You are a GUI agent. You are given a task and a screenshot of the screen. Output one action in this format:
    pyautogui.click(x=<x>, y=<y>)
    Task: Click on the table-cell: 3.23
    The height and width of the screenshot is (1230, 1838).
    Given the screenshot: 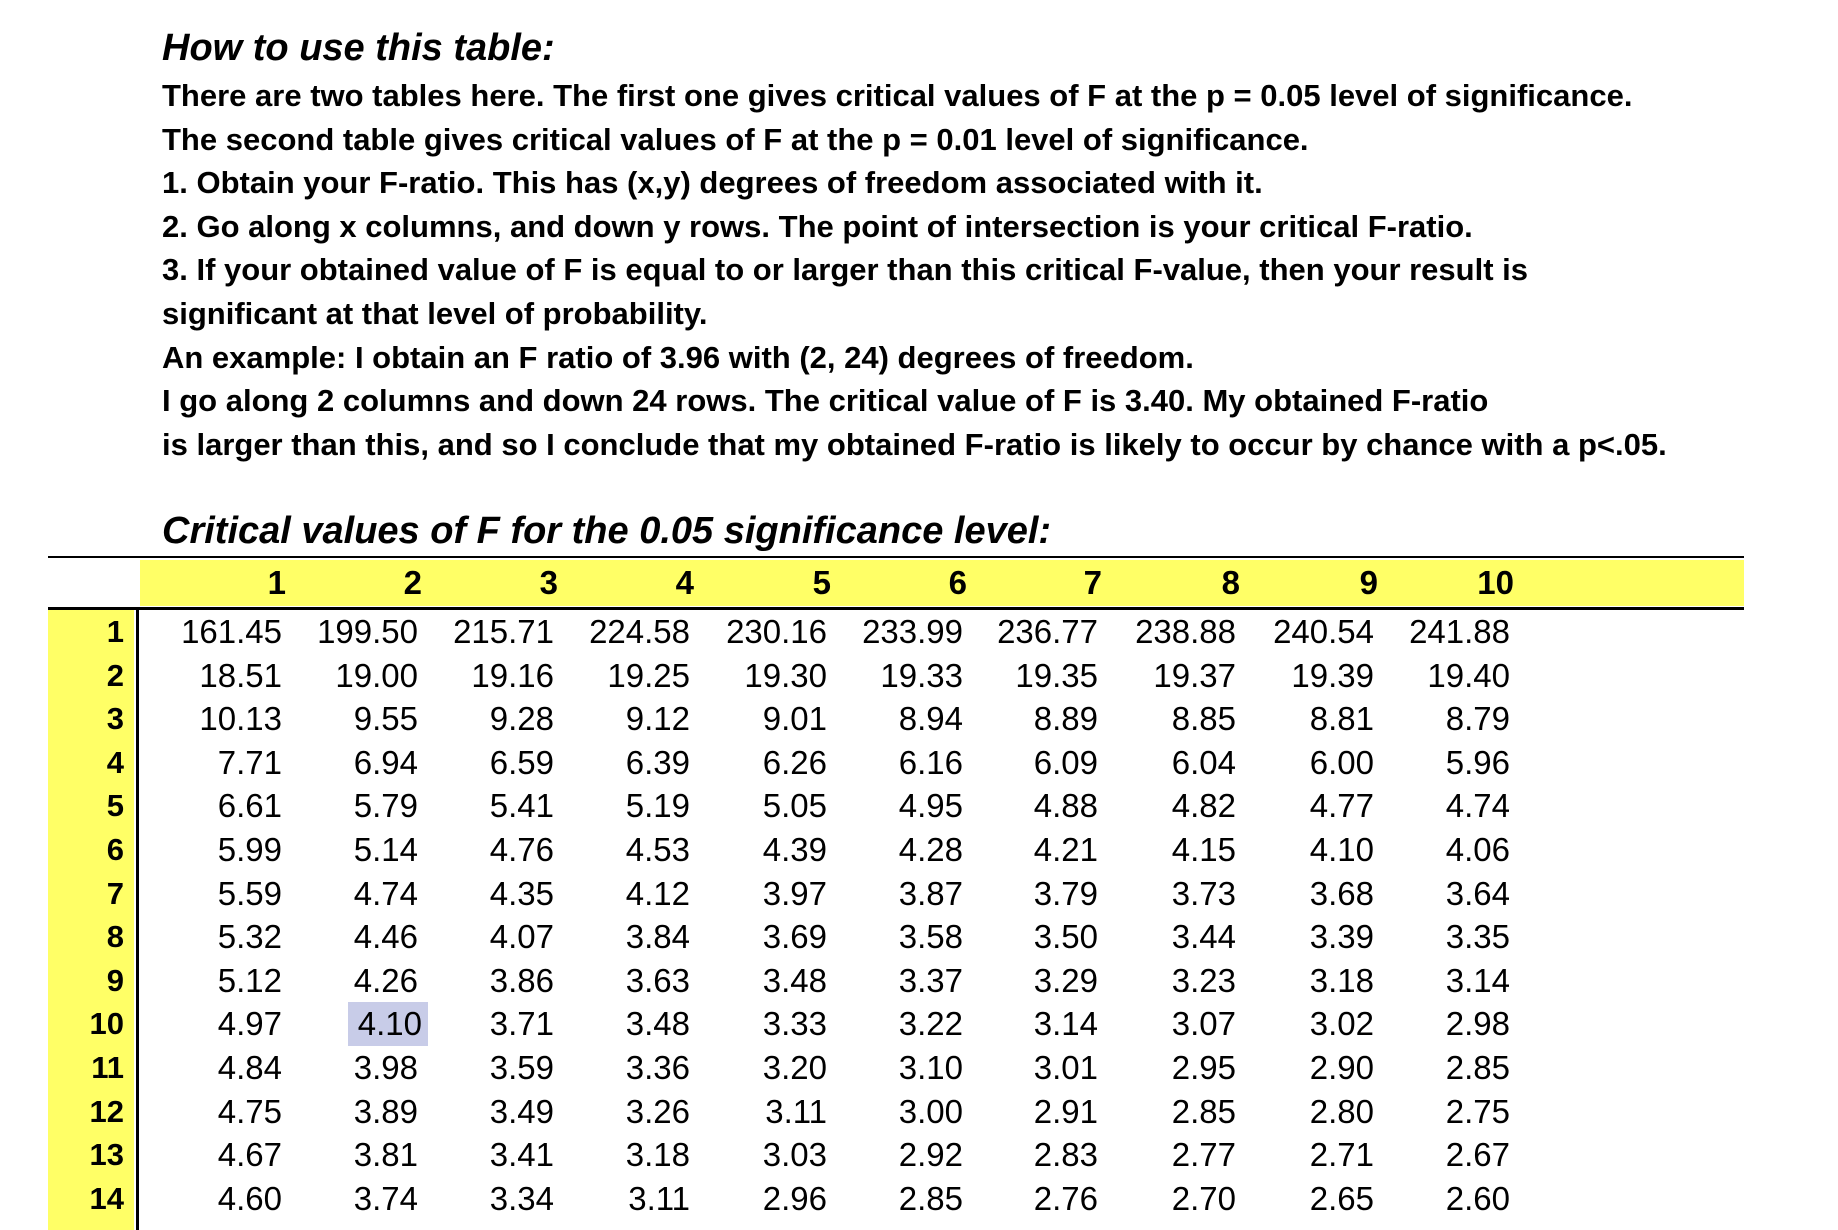 What is the action you would take?
    pyautogui.click(x=1203, y=980)
    